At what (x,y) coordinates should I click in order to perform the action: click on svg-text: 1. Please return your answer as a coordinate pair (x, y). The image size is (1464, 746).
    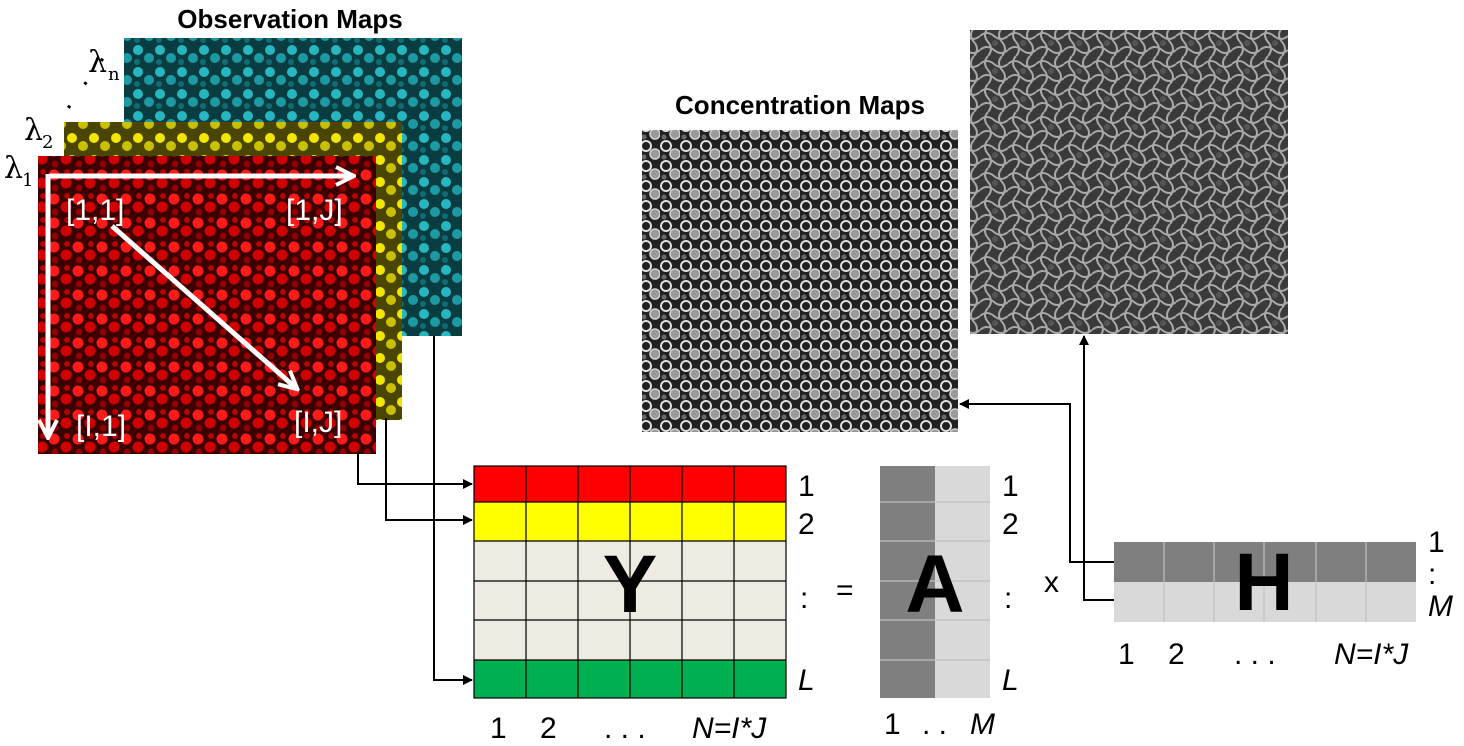
    Looking at the image, I should click on (27, 180).